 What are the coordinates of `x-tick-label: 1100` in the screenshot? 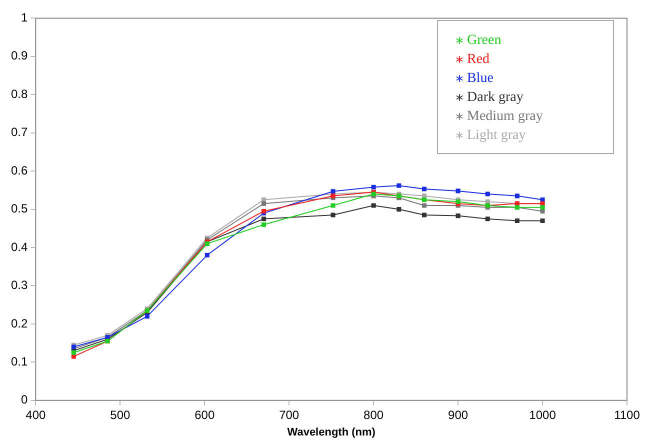 It's located at (627, 415).